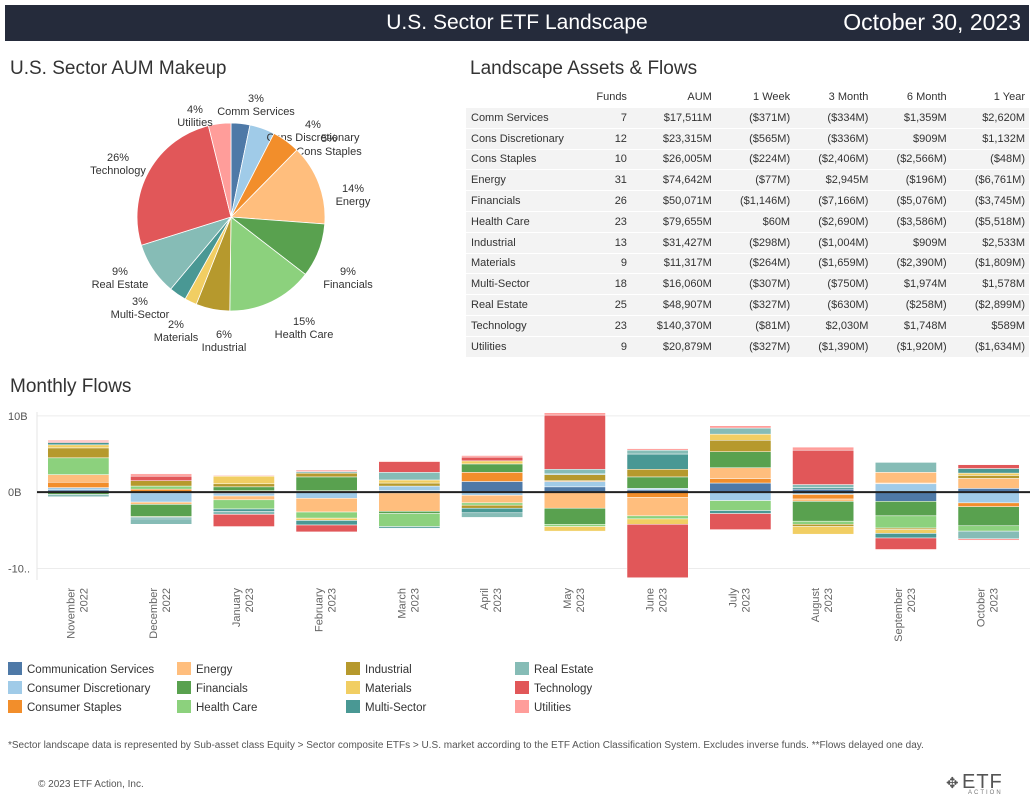 This screenshot has height=798, width=1034. Describe the element at coordinates (543, 707) in the screenshot. I see `legend-item: Utilities` at that location.